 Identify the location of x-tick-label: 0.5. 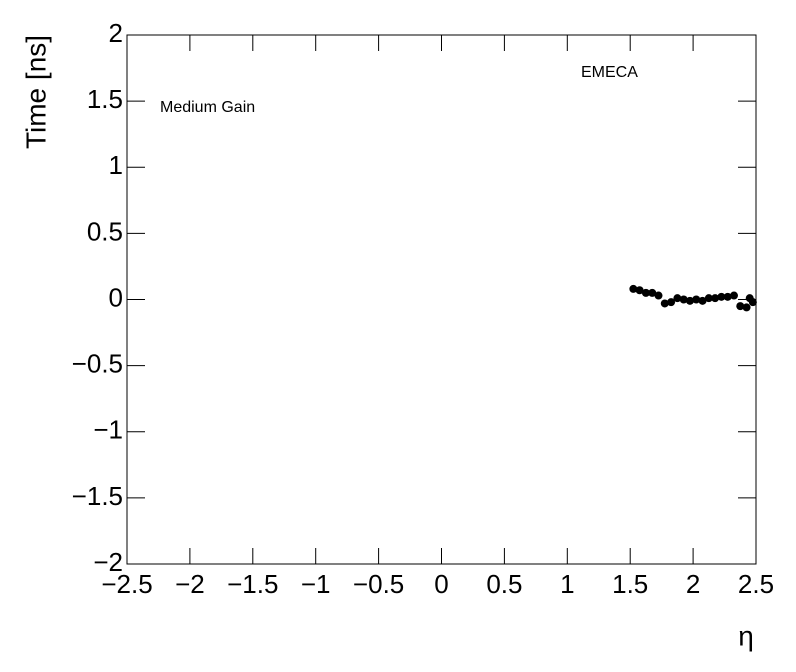
(504, 584).